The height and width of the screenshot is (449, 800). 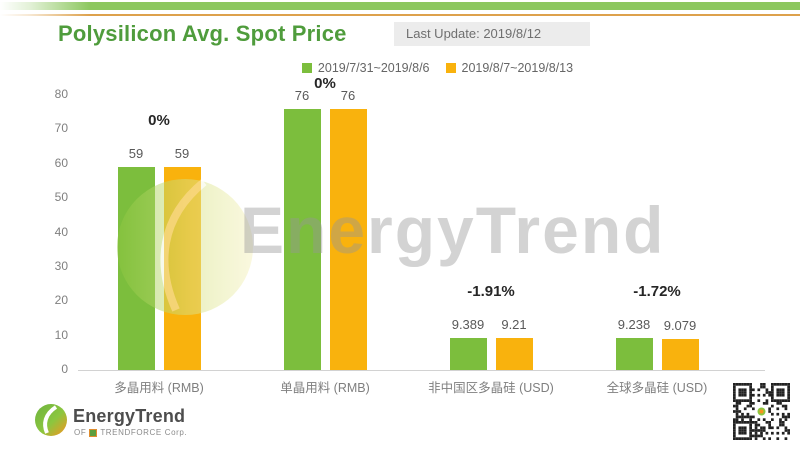 What do you see at coordinates (634, 354) in the screenshot?
I see `bar-2019/7/31~2019/8/6-全球多晶硅 (USD)` at bounding box center [634, 354].